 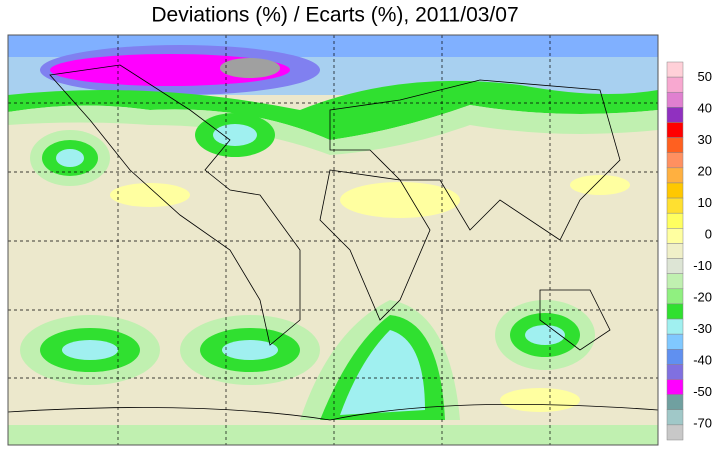 What do you see at coordinates (705, 76) in the screenshot?
I see `colorbar-label: 50` at bounding box center [705, 76].